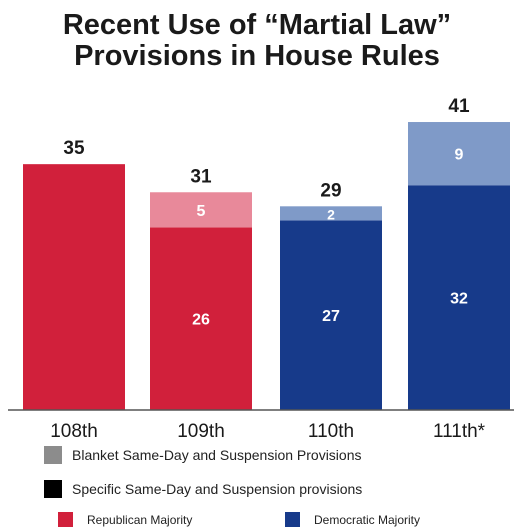  I want to click on data-label-total-1: 31, so click(201, 176).